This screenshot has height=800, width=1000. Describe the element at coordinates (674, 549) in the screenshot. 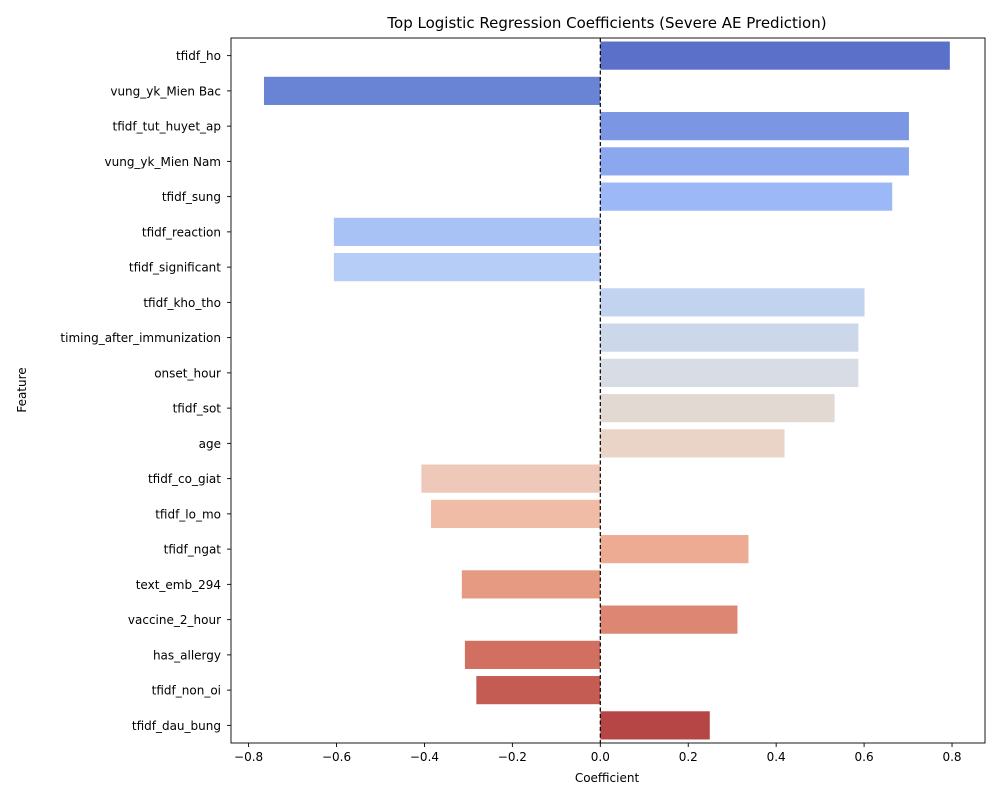

I see `bar-tfidf-ngat` at that location.